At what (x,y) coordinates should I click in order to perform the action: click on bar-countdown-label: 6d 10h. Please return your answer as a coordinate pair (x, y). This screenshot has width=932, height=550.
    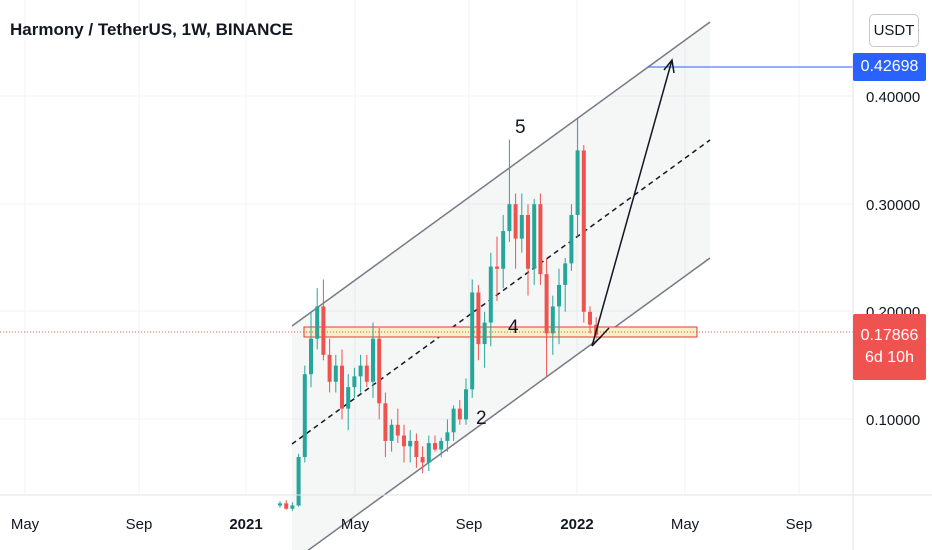
    Looking at the image, I should click on (889, 357).